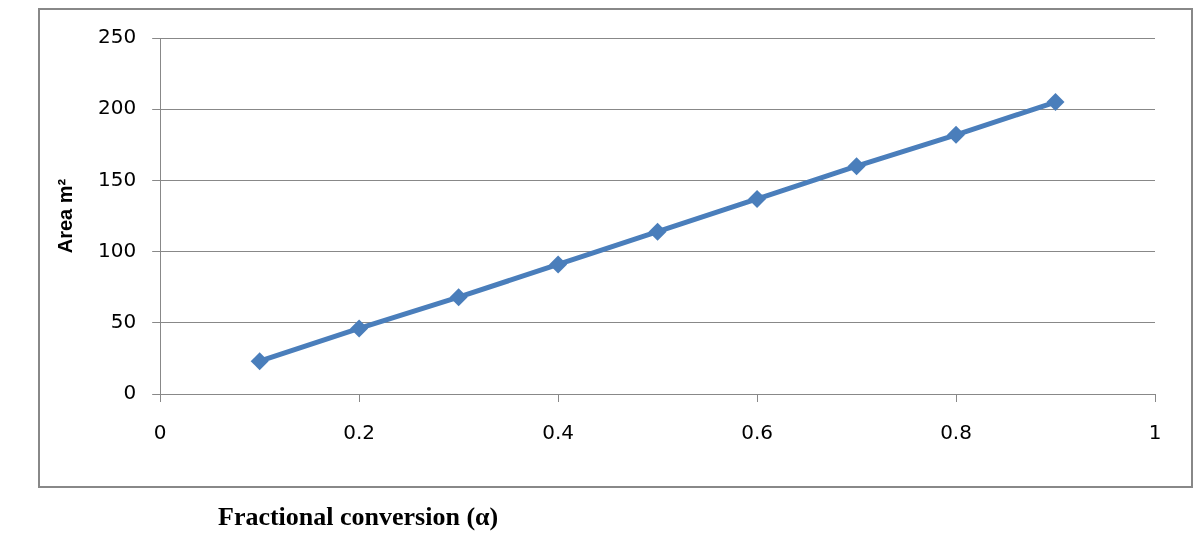  What do you see at coordinates (64, 216) in the screenshot?
I see `y-axis-title: Area m²` at bounding box center [64, 216].